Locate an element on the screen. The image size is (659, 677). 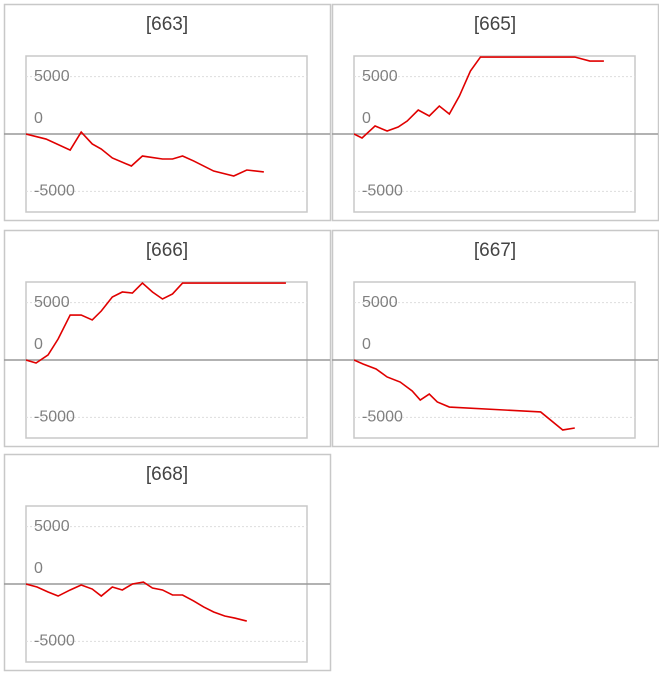
chart-title: [667] is located at coordinates (495, 250).